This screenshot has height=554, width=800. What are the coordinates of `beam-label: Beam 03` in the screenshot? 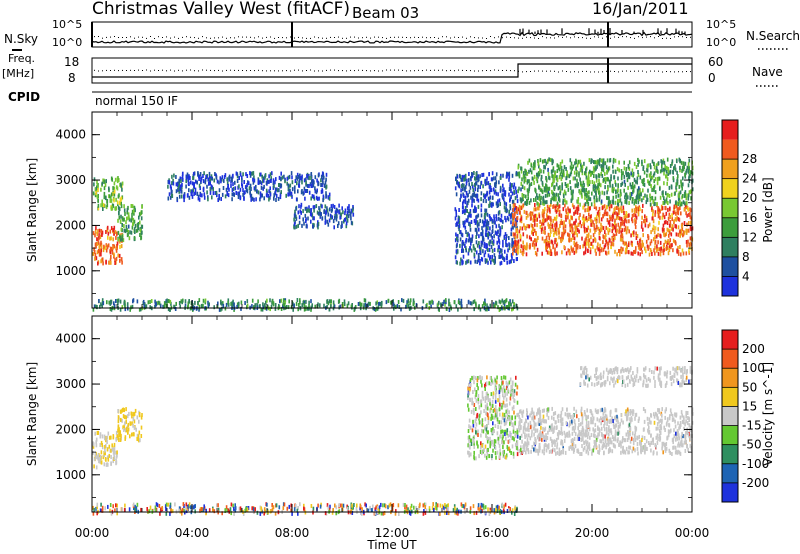 It's located at (385, 13).